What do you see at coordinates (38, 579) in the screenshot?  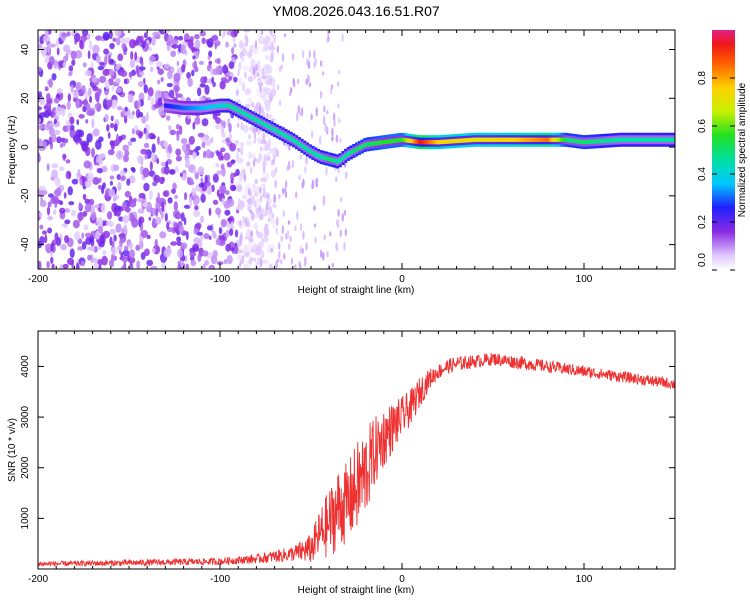 I see `x-tick-label: -200` at bounding box center [38, 579].